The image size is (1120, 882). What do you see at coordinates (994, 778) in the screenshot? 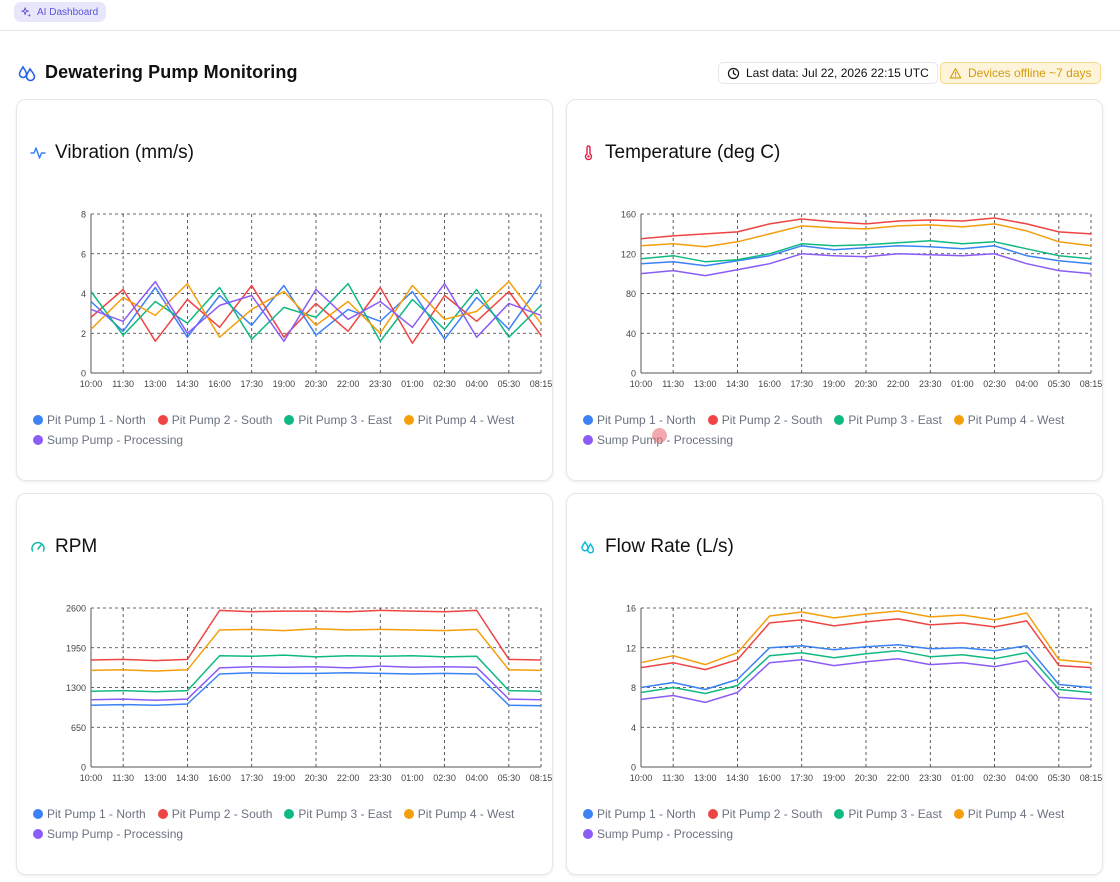
I see `x-tick-label: 02:30` at bounding box center [994, 778].